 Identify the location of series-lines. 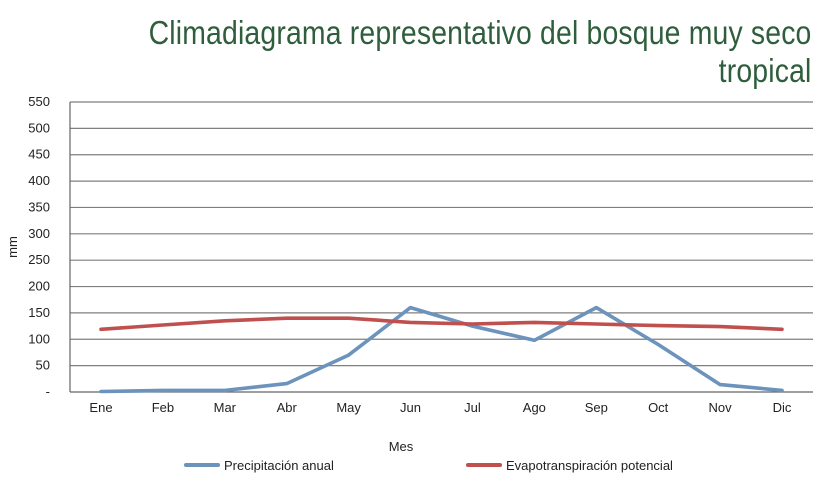
(441, 349).